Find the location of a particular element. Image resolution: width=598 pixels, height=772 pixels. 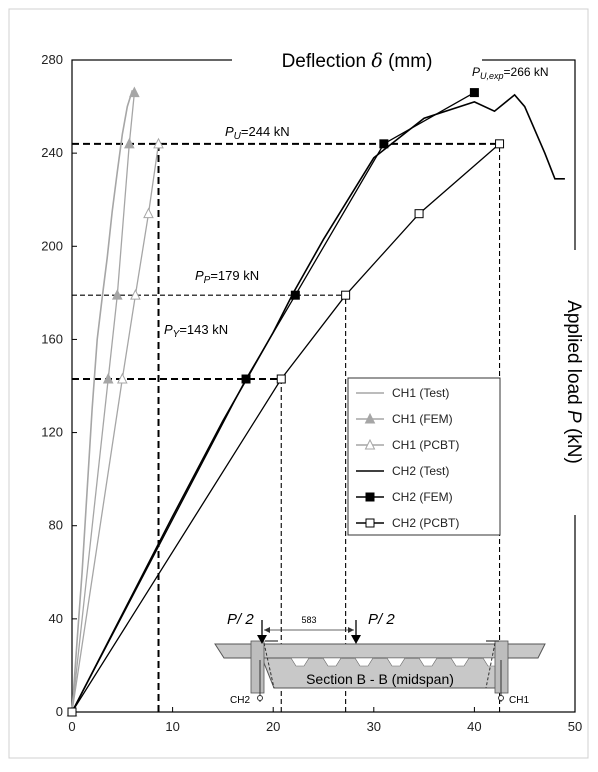

y-tick-label: 240 is located at coordinates (52, 152).